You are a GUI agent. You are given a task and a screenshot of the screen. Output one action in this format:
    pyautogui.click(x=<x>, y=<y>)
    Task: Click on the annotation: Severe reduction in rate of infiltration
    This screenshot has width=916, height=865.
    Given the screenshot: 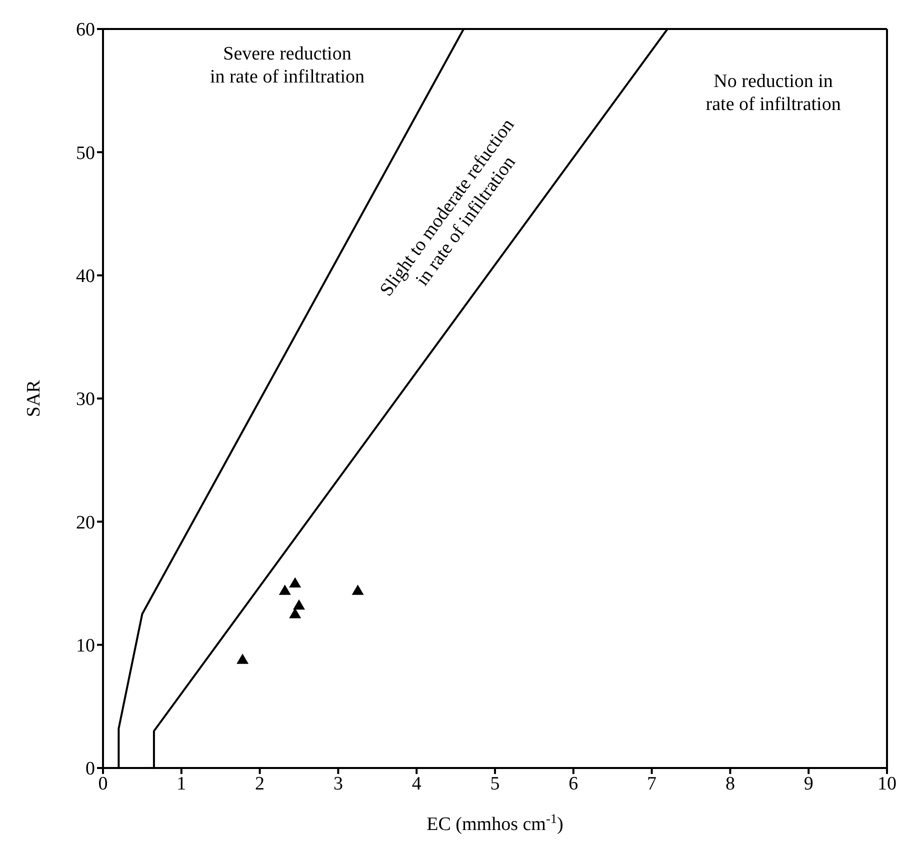 What is the action you would take?
    pyautogui.click(x=288, y=65)
    